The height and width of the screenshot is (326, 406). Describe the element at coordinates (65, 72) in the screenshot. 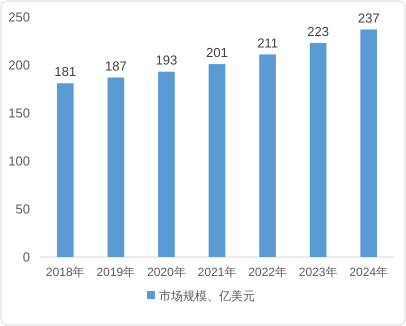

I see `data-label: 181` at that location.